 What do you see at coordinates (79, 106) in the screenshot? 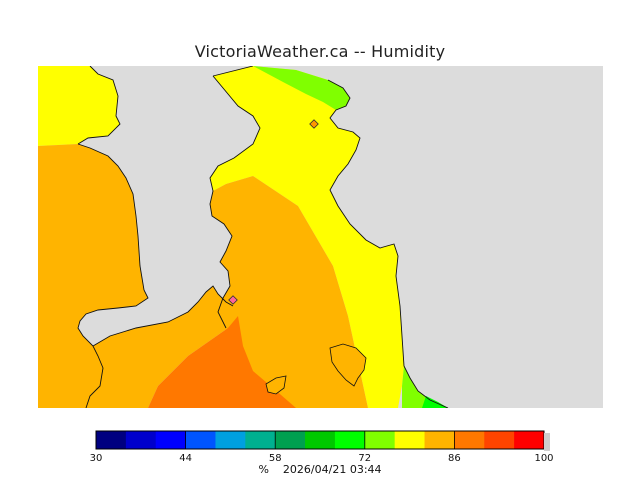
I see `humidity-zone-yellow-northwest` at bounding box center [79, 106].